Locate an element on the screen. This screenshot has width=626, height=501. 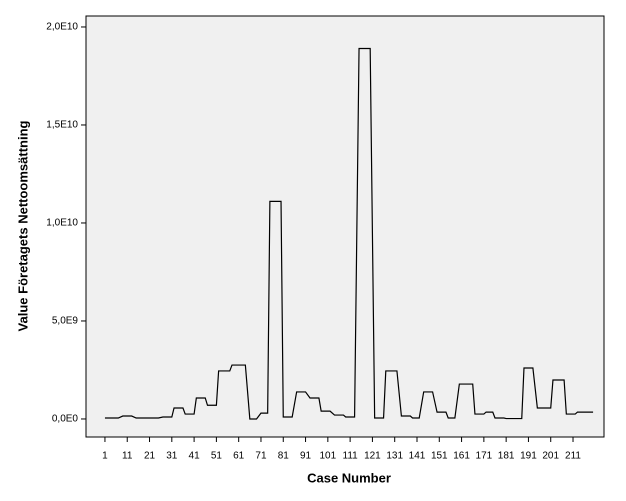
y-axis-label: Value Företagets Nettoomsättning is located at coordinates (22, 225).